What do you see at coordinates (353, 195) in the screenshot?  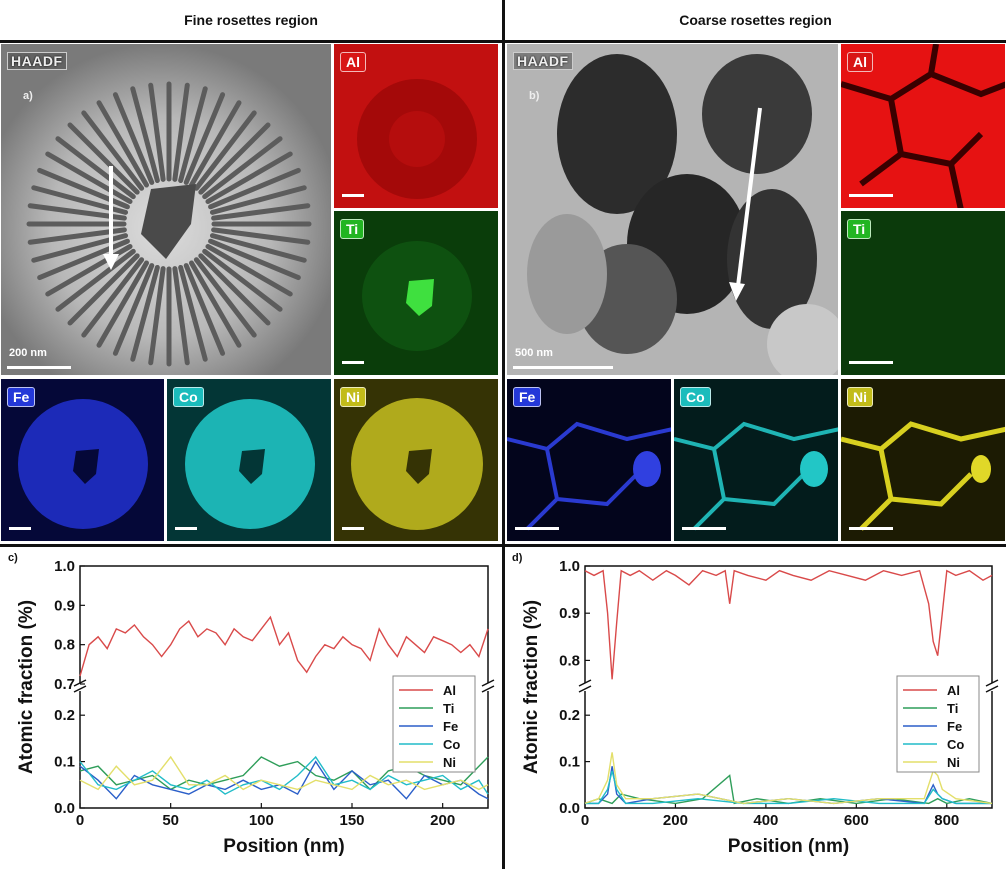 I see `scale-bar-al-fine` at bounding box center [353, 195].